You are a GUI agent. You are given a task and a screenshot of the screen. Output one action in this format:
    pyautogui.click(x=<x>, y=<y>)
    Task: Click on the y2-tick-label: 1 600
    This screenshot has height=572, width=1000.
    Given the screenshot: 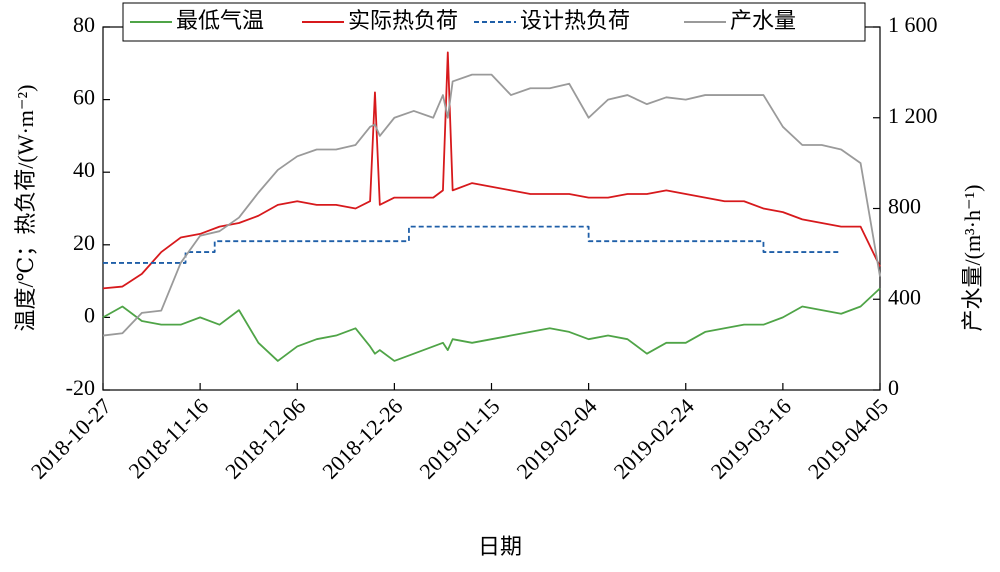 What is the action you would take?
    pyautogui.click(x=913, y=24)
    